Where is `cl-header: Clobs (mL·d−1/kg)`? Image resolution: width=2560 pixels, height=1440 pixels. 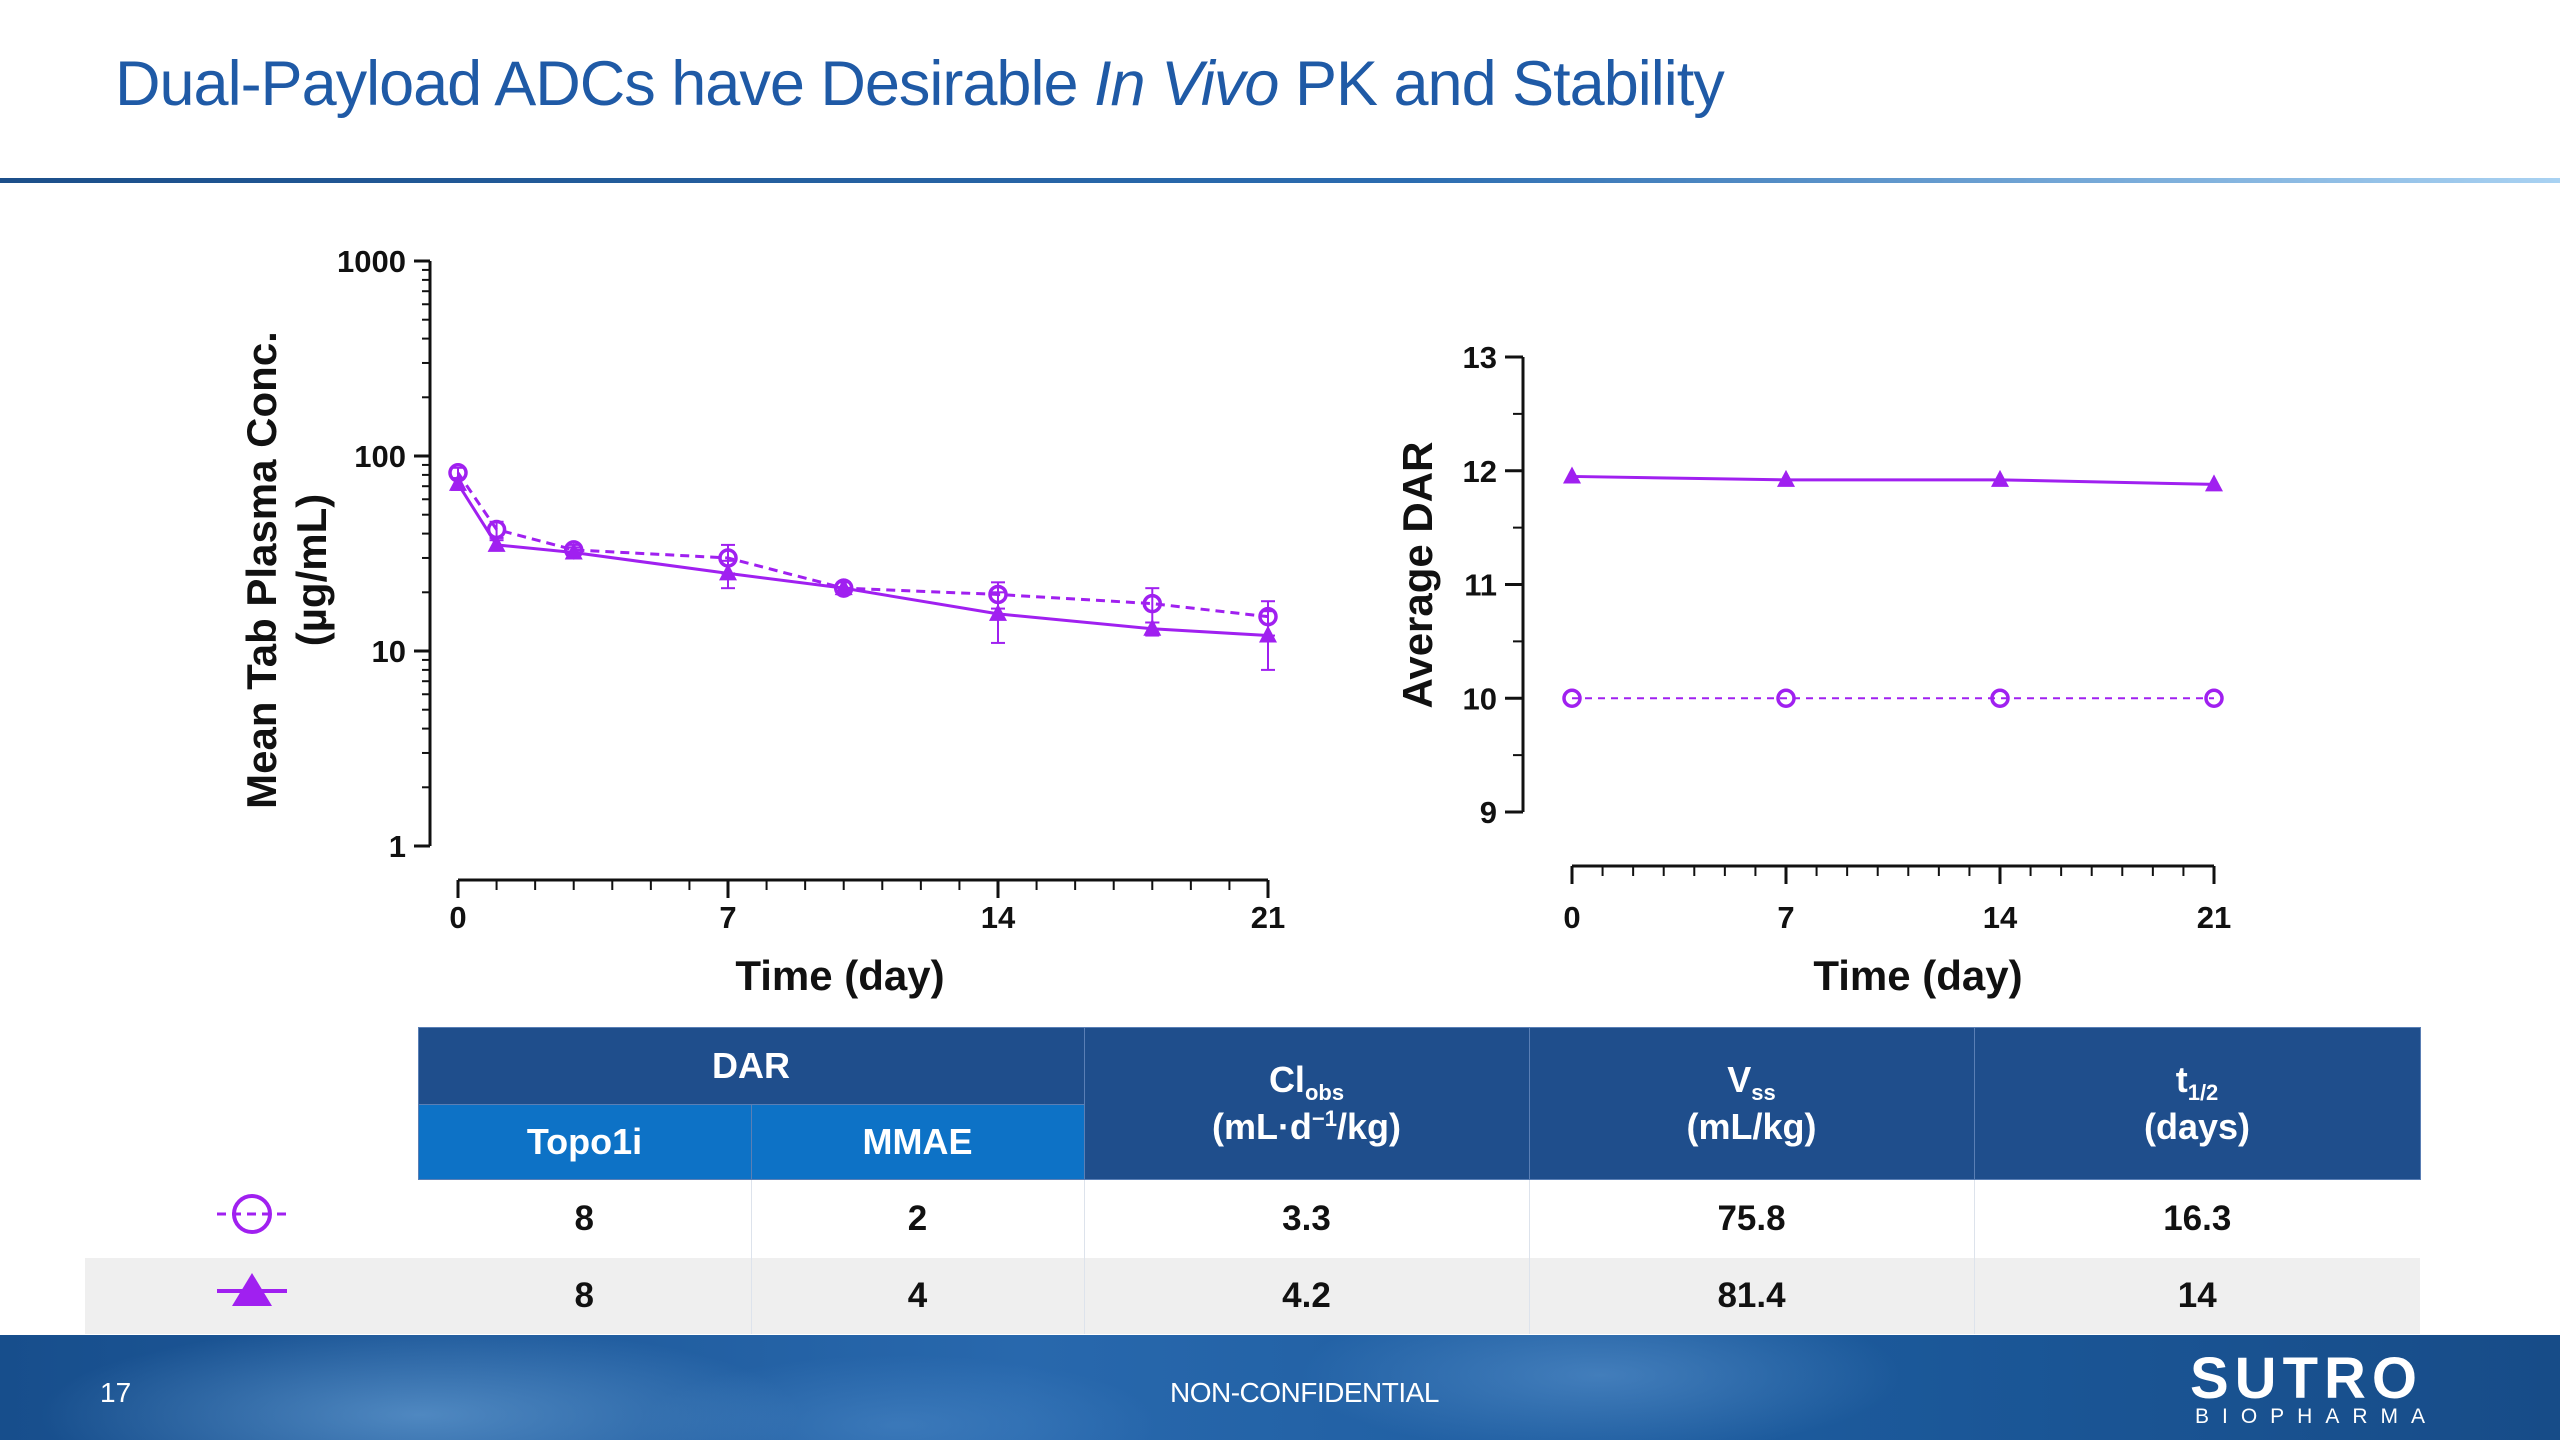 cl-header: Clobs (mL·d−1/kg) is located at coordinates (1306, 1103).